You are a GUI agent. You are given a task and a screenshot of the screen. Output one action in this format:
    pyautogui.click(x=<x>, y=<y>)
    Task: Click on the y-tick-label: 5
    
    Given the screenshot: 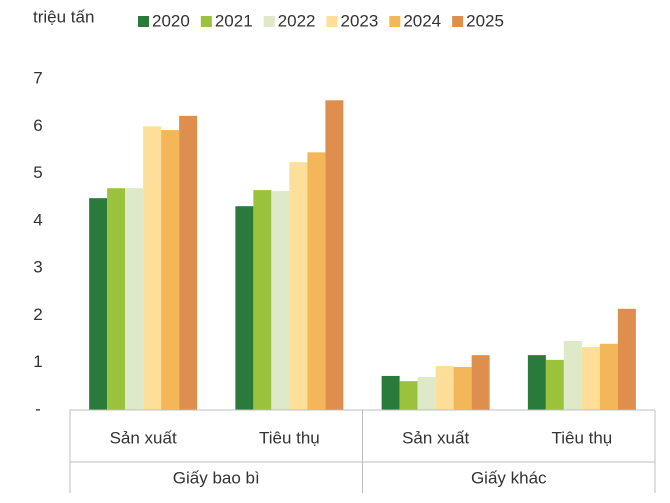 What is the action you would take?
    pyautogui.click(x=37, y=172)
    